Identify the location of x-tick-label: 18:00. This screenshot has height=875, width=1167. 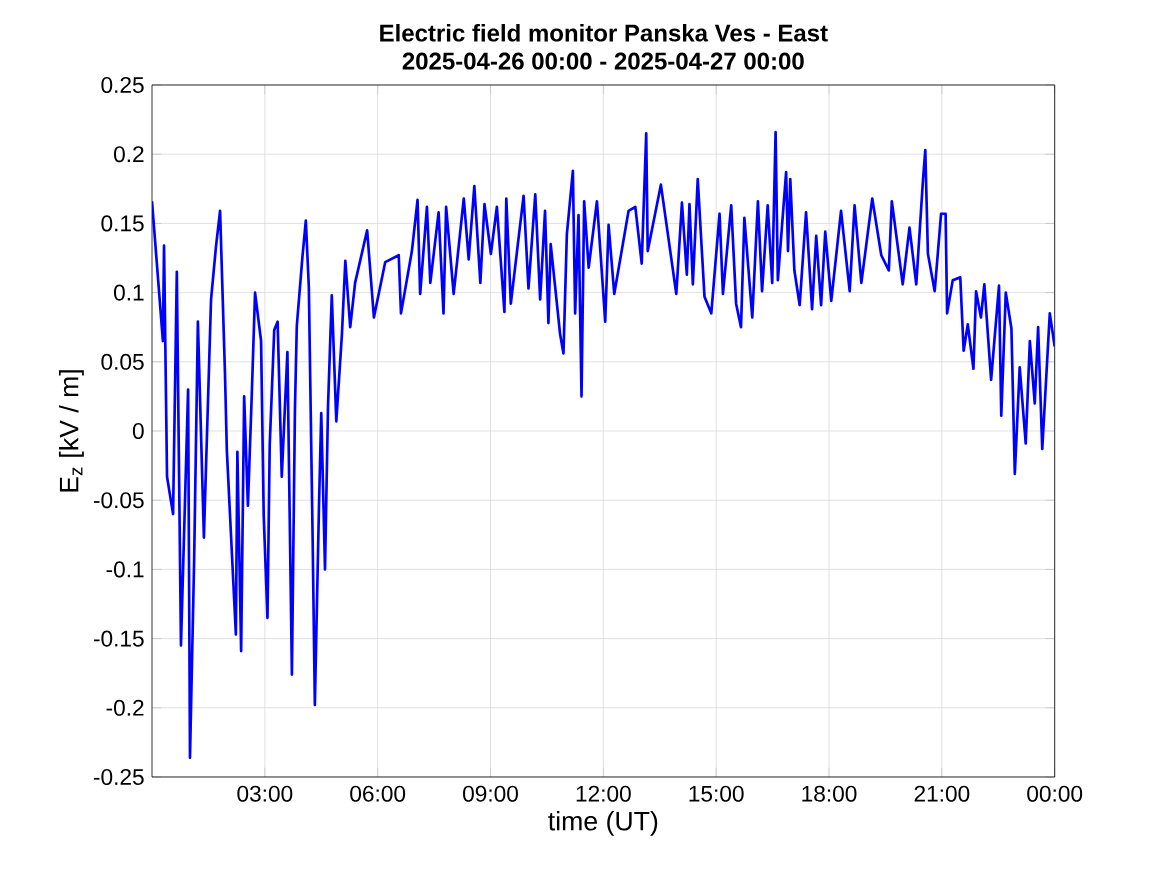
(829, 793).